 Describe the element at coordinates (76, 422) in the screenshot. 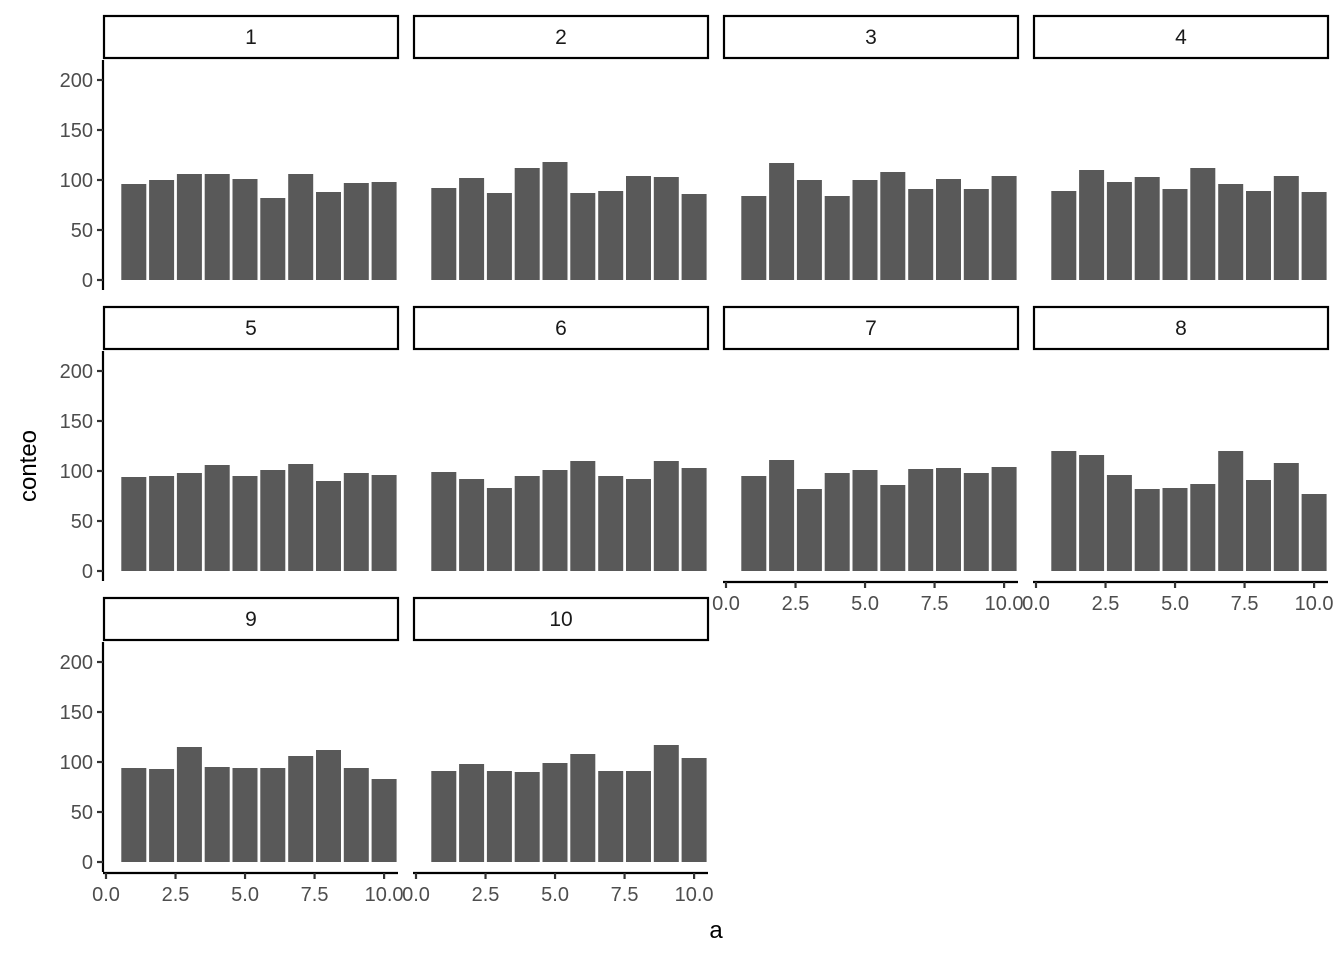

I see `y-tick-label: 150` at that location.